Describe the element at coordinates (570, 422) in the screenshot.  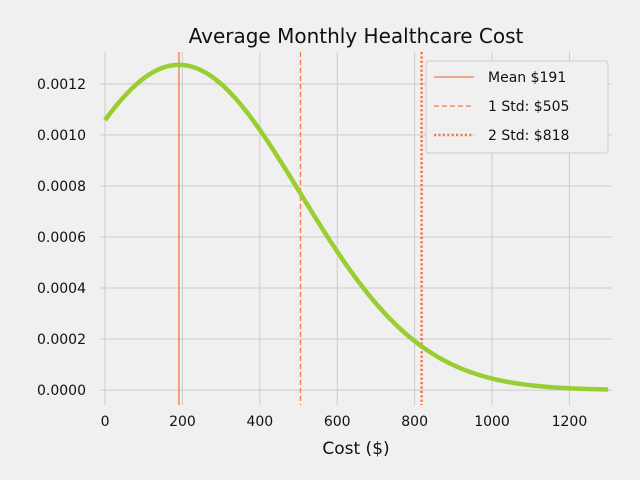
I see `x-tick-label: 1200` at that location.